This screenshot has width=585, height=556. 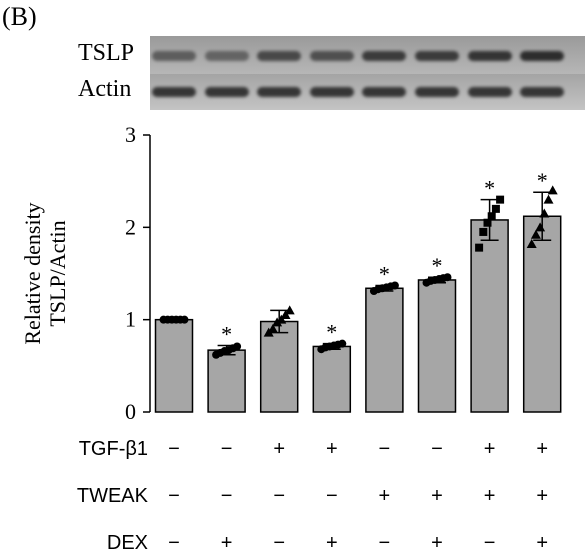 I want to click on blot-label-actin: Actin, so click(x=105, y=89).